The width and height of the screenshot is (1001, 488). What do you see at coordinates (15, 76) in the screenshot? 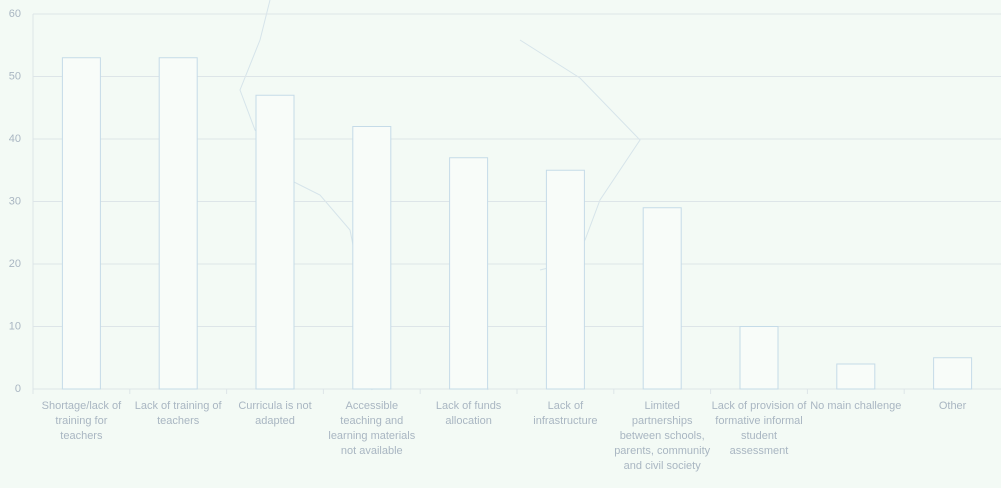
I see `y-tick-label: 50` at bounding box center [15, 76].